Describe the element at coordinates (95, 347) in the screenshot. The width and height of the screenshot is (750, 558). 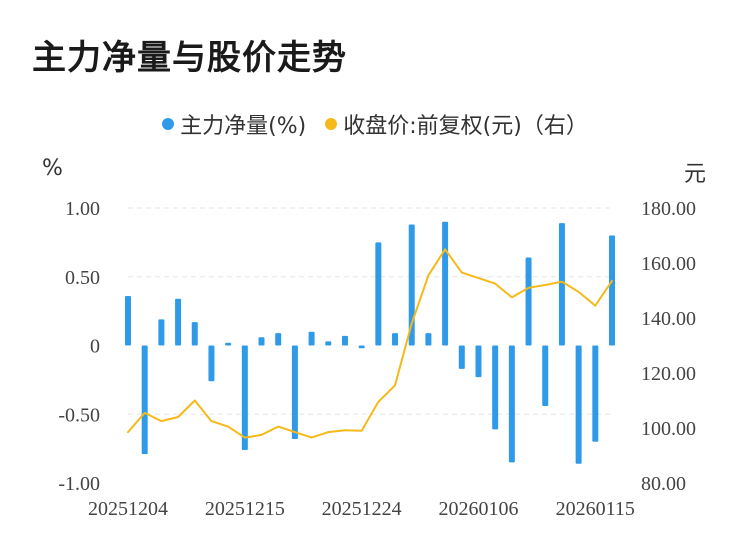
I see `left-axis-tick-label: 0` at that location.